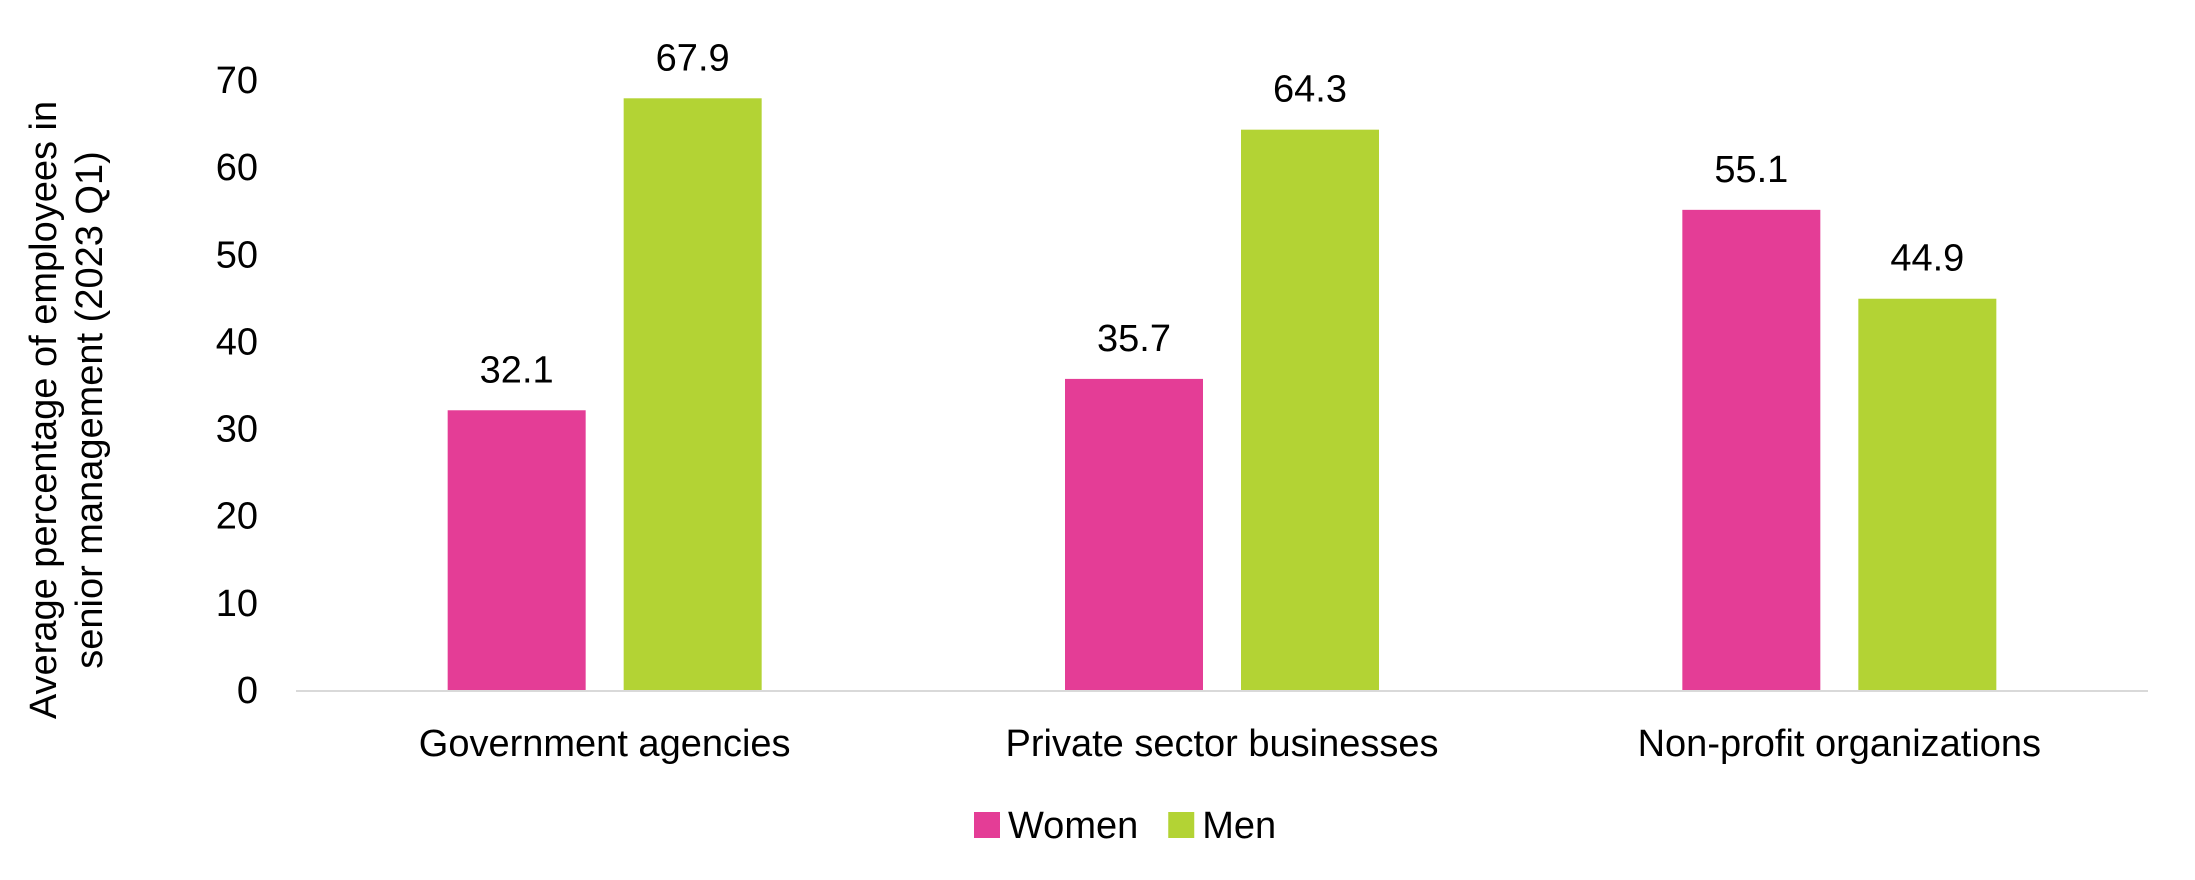  I want to click on data-label: 35.7, so click(1134, 339).